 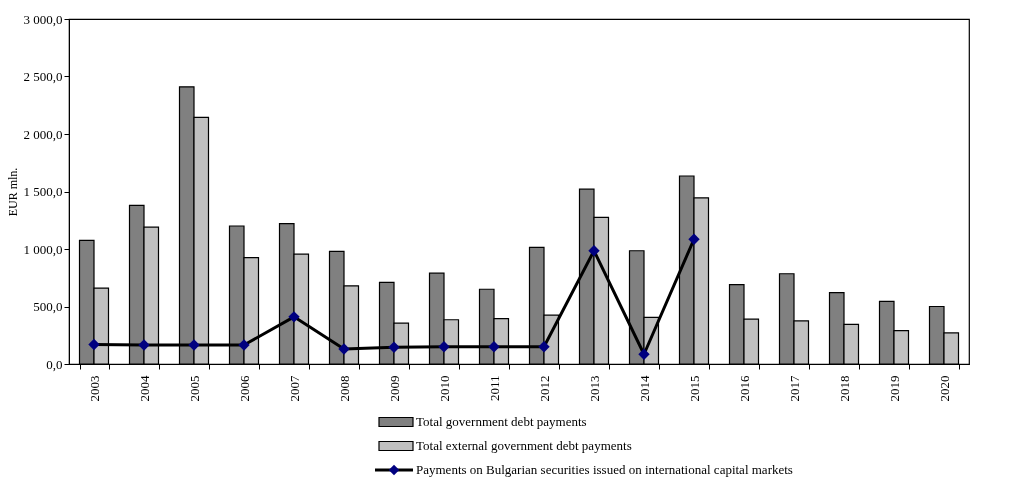 I want to click on x-tick-label: 2006, so click(x=244, y=388).